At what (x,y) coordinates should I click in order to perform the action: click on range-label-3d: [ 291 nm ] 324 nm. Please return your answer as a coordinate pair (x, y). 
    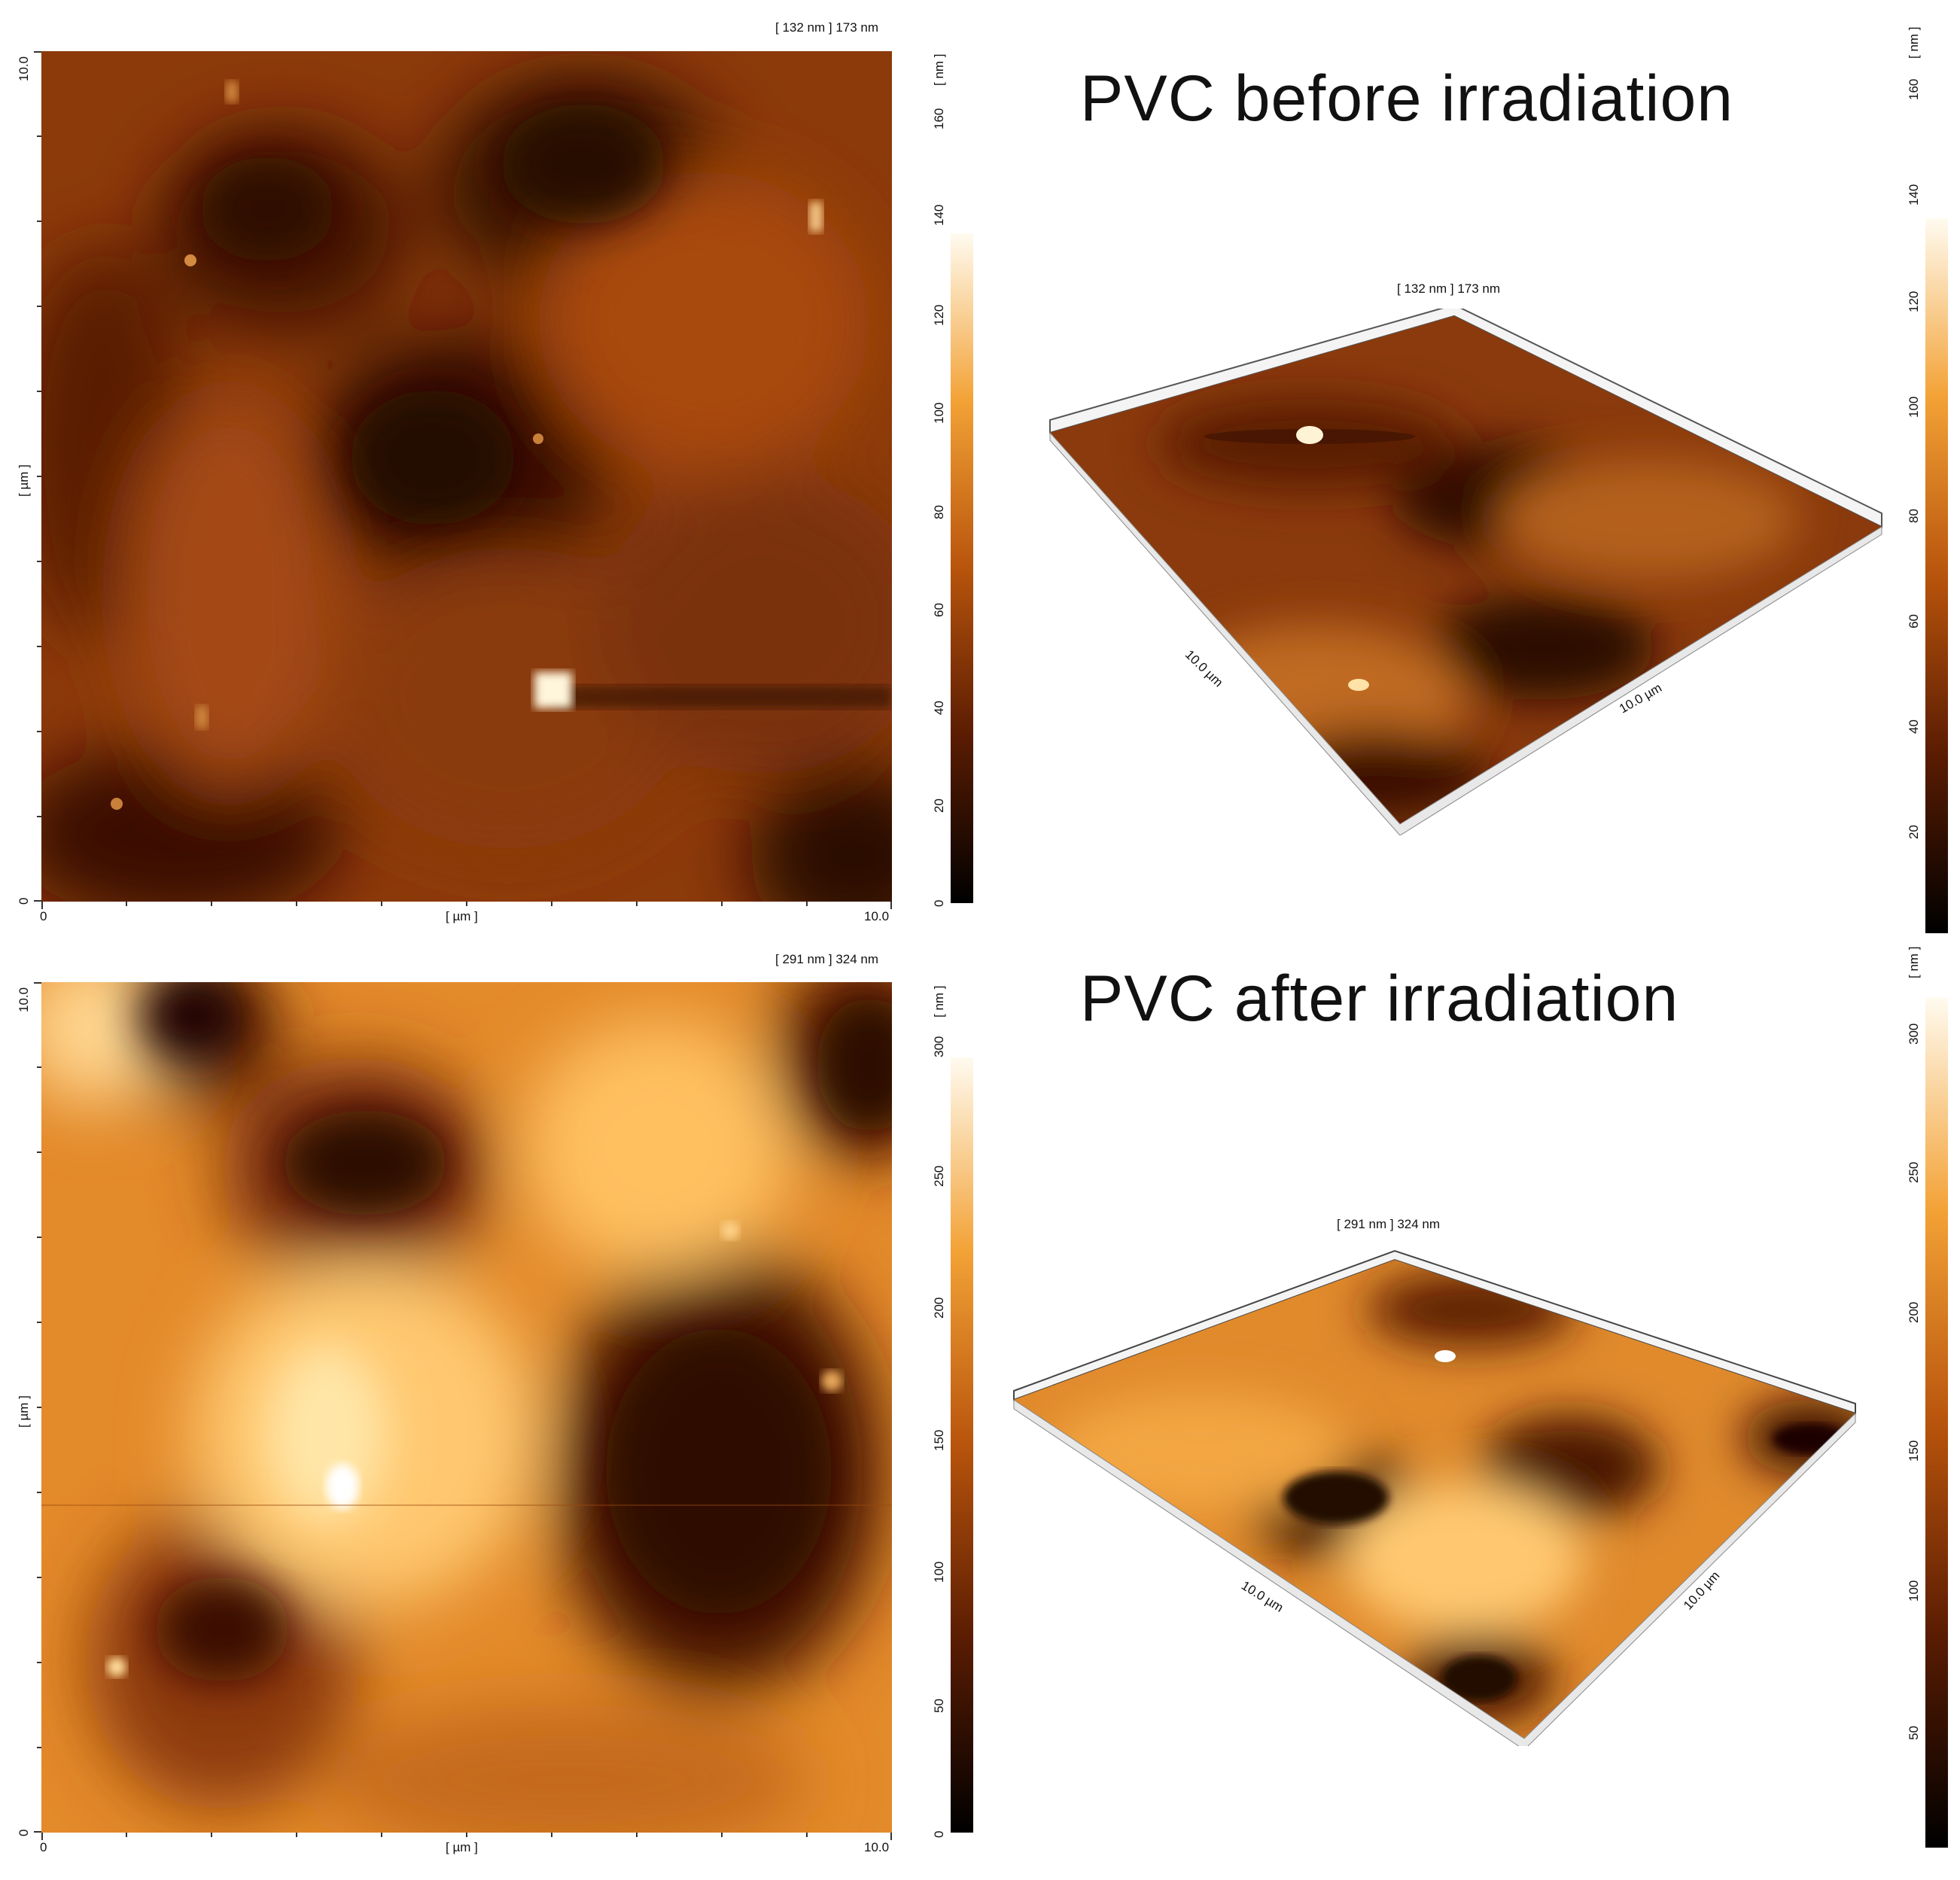
    Looking at the image, I should click on (1389, 1224).